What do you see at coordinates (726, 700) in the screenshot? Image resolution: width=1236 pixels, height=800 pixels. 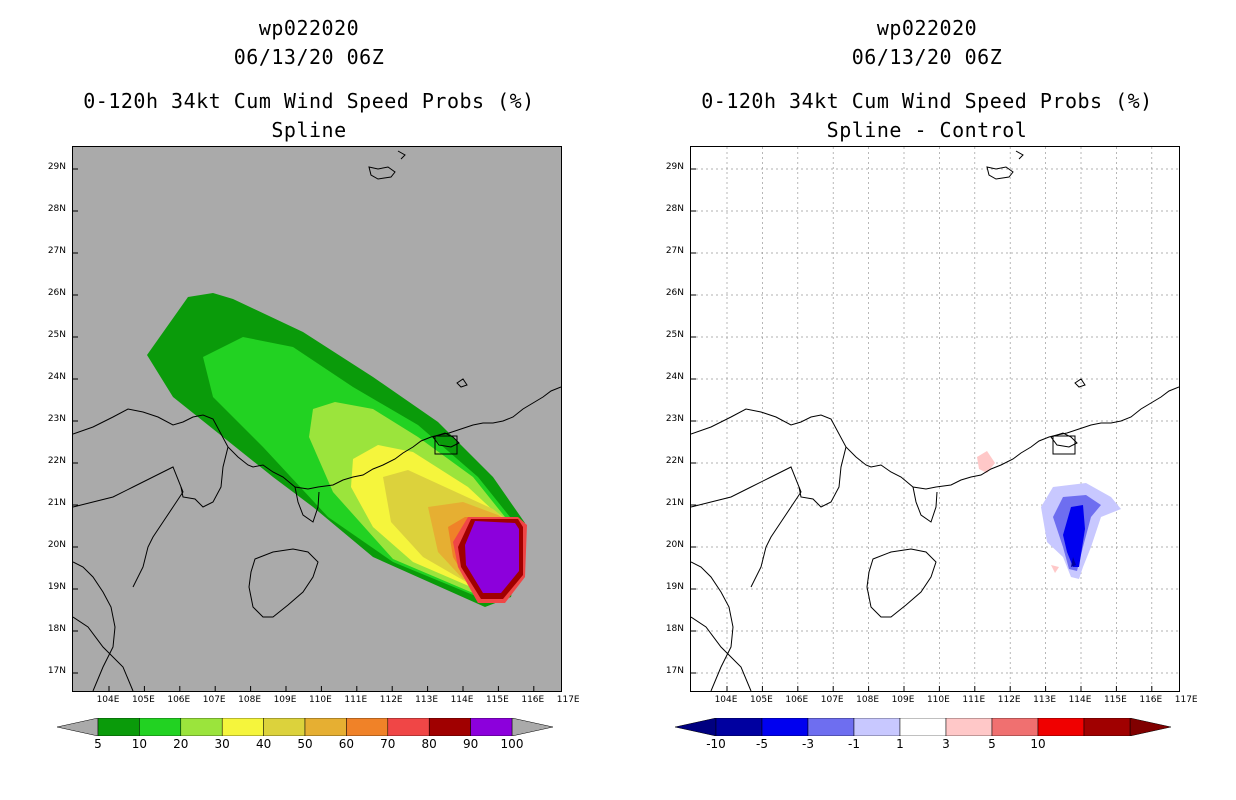 I see `lon-label: 104E` at bounding box center [726, 700].